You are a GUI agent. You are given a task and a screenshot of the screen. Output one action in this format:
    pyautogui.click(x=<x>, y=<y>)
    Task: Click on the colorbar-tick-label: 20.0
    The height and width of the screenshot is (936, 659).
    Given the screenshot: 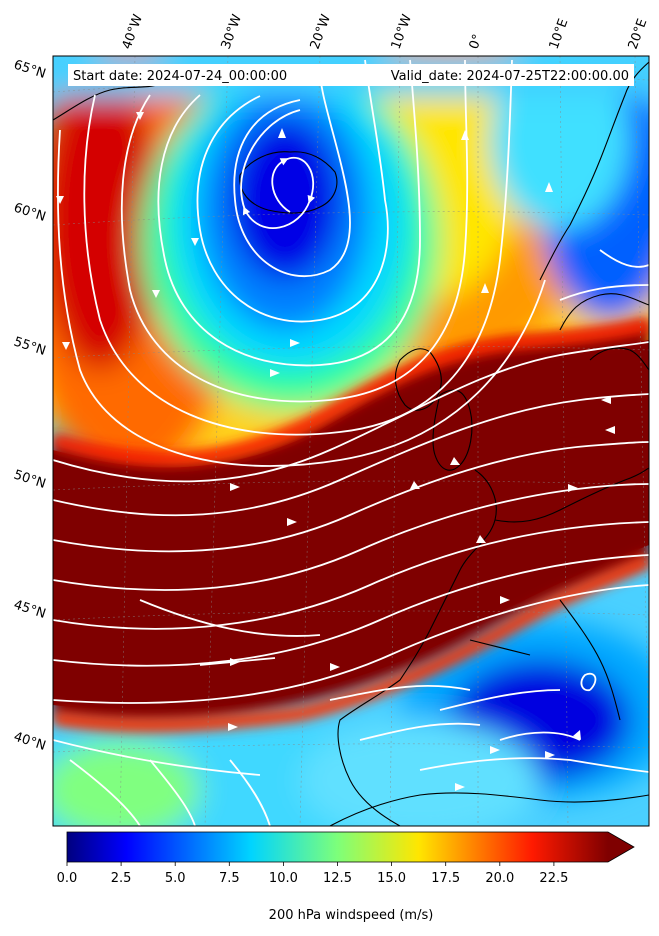 What is the action you would take?
    pyautogui.click(x=499, y=878)
    